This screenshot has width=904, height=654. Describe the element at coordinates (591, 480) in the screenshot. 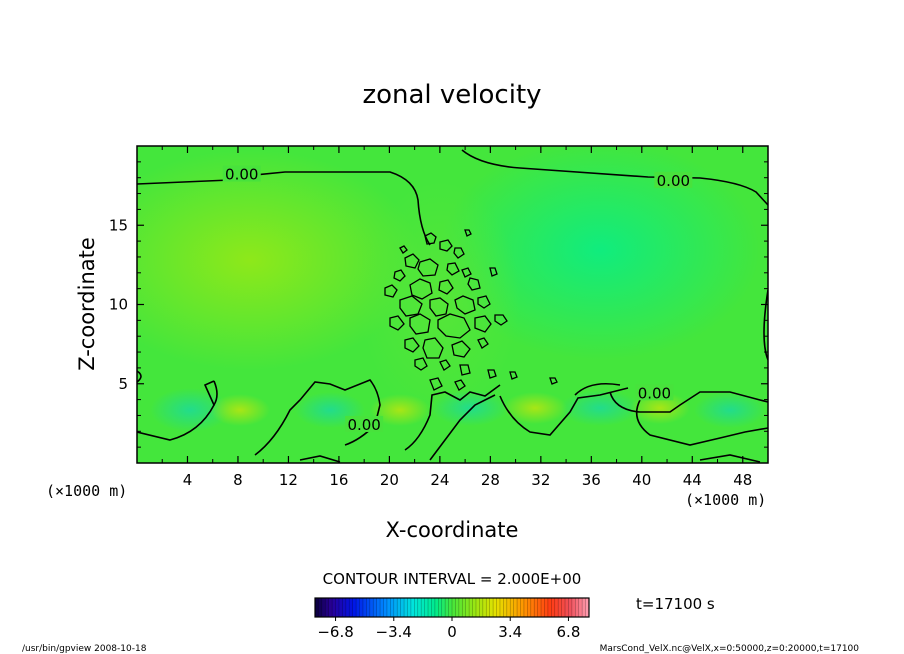

I see `x-tick-label: 36` at that location.